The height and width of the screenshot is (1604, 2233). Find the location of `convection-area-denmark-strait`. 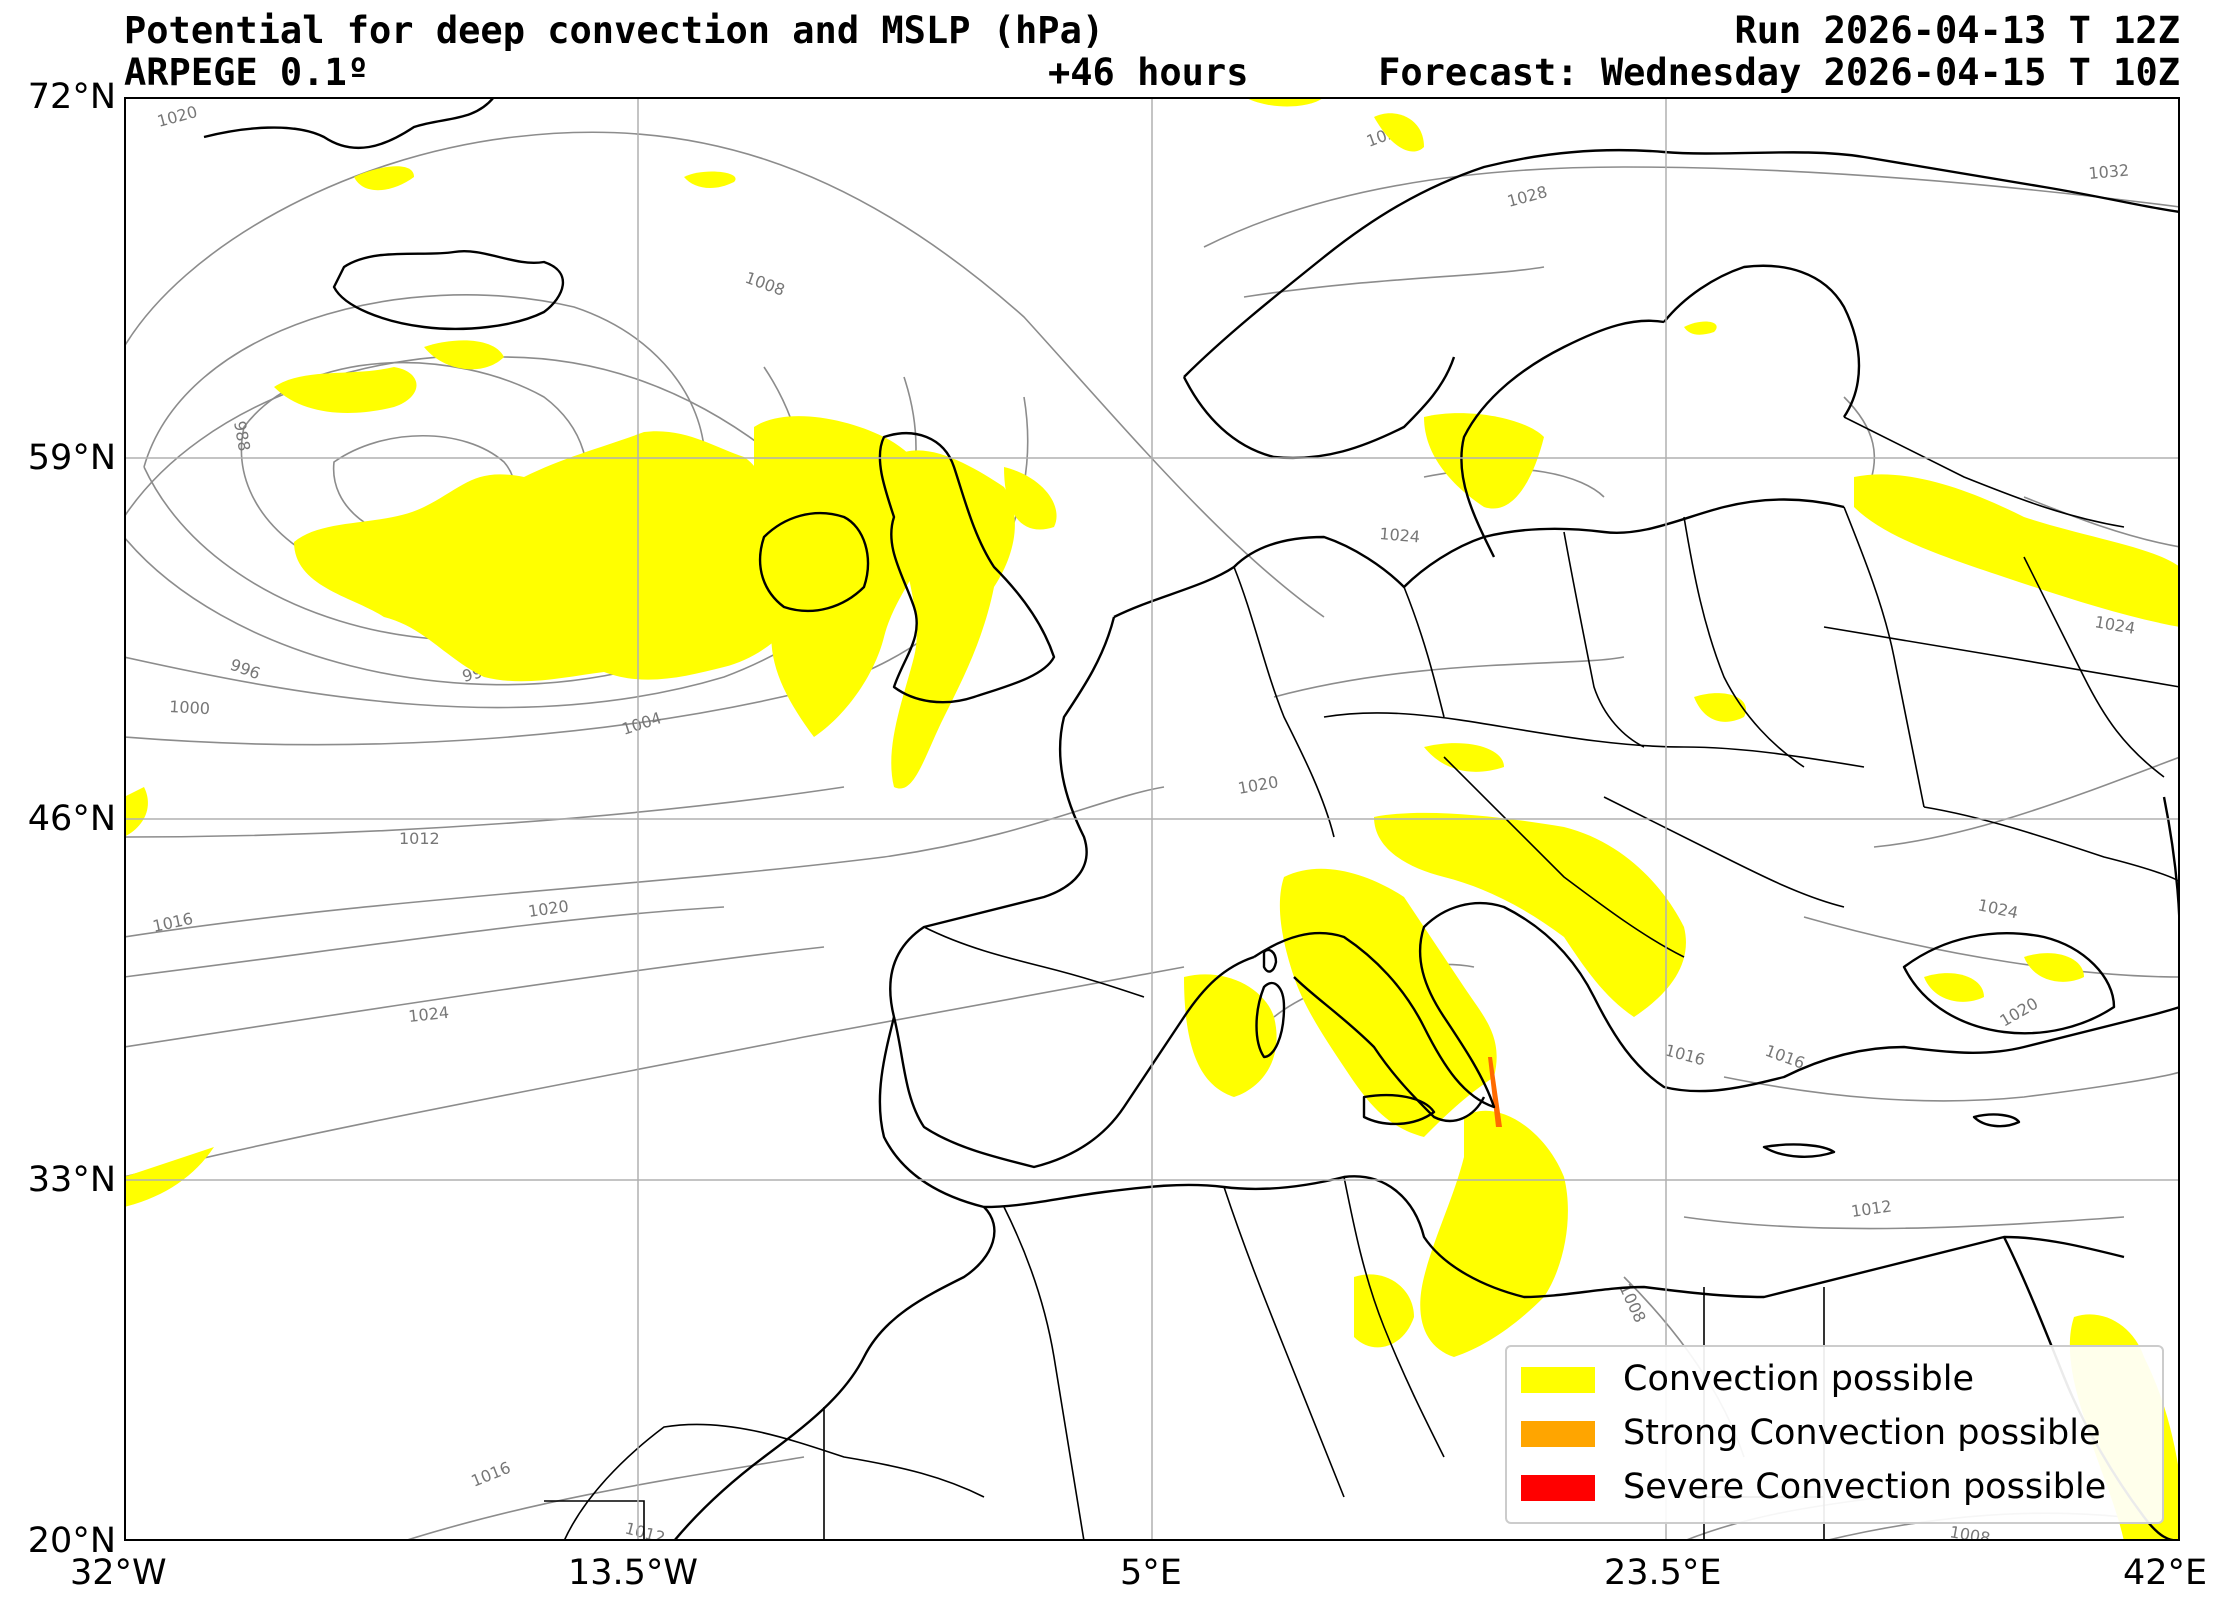

convection-area-denmark-strait is located at coordinates (710, 180).